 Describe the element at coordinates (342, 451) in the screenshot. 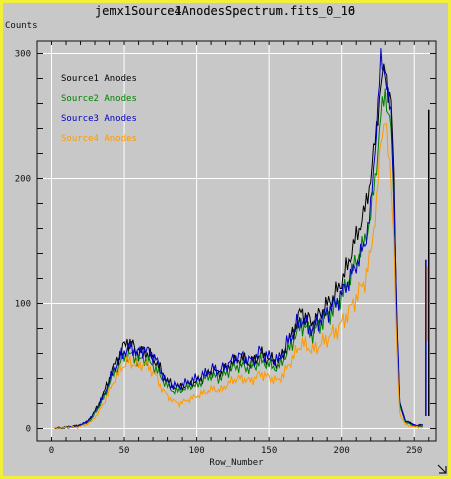

I see `x-tick-label: 200` at that location.